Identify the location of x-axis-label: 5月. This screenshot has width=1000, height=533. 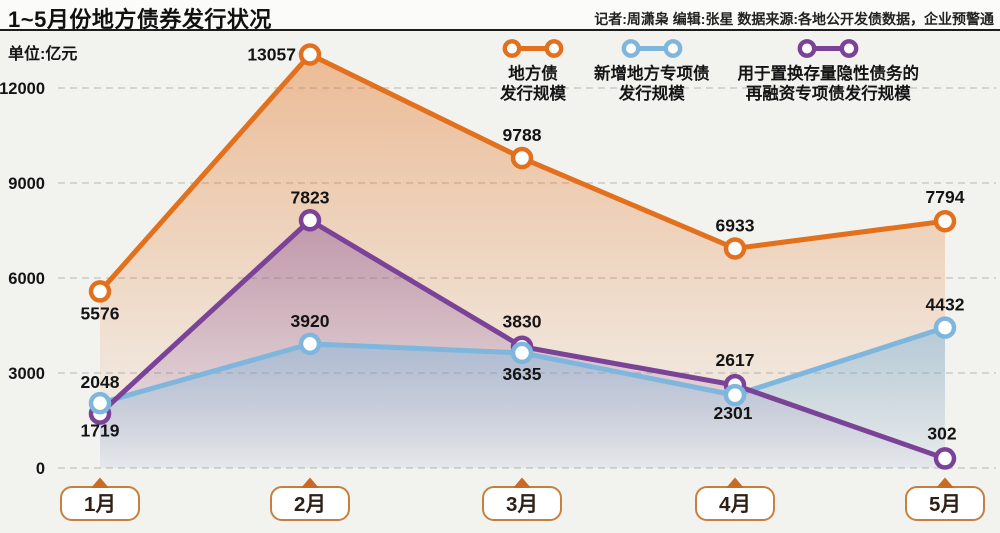
(945, 504).